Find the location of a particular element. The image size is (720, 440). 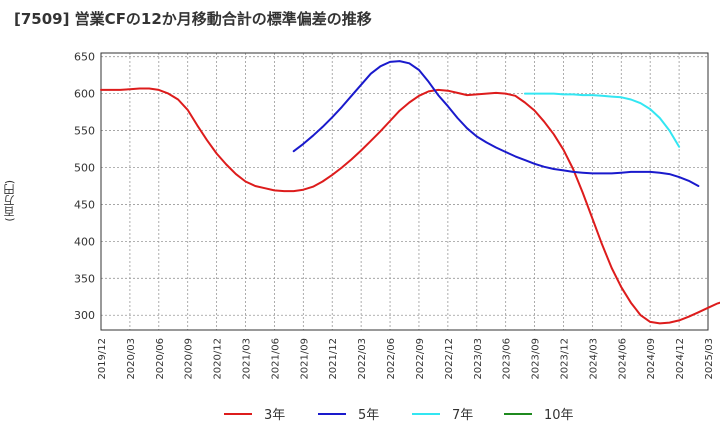

chart-title: [7509] 営業CFの12か月移動合計の標準偏差の推移 is located at coordinates (193, 19).